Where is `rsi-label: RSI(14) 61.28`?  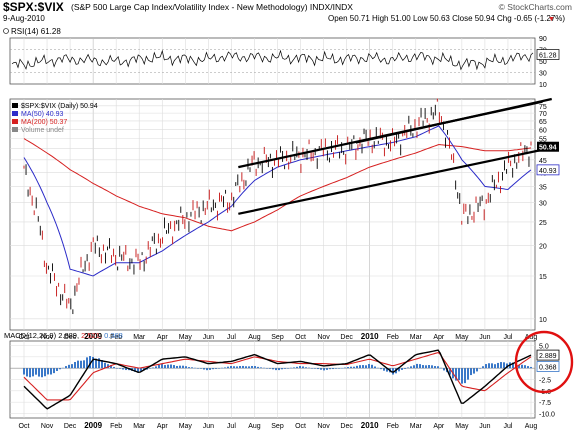 rsi-label: RSI(14) 61.28 is located at coordinates (36, 31).